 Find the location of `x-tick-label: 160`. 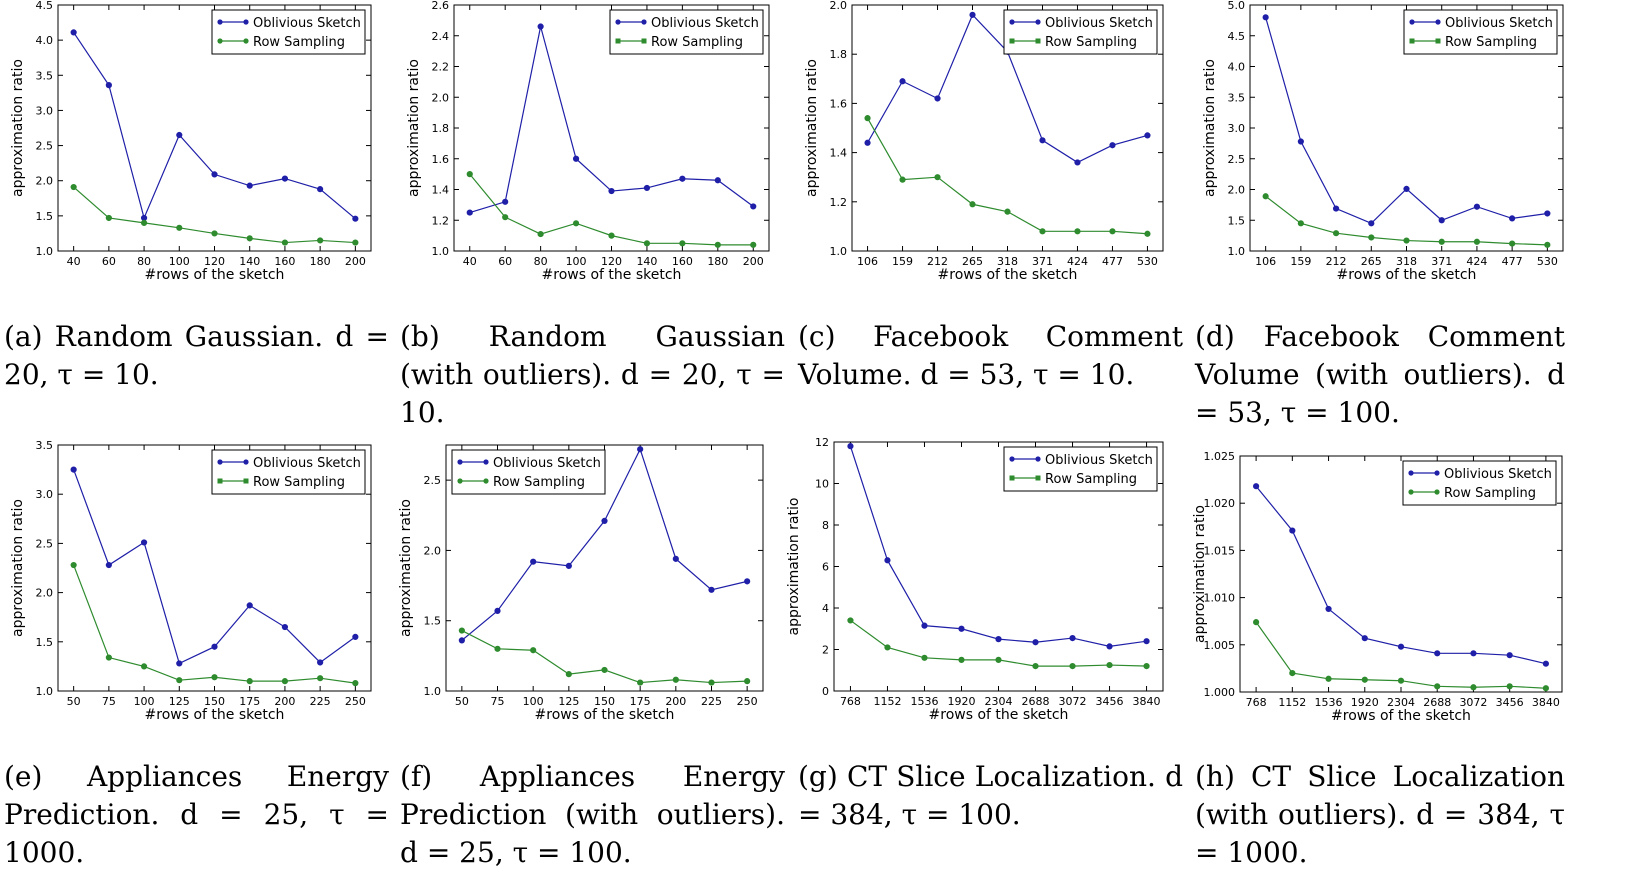

x-tick-label: 160 is located at coordinates (284, 261).